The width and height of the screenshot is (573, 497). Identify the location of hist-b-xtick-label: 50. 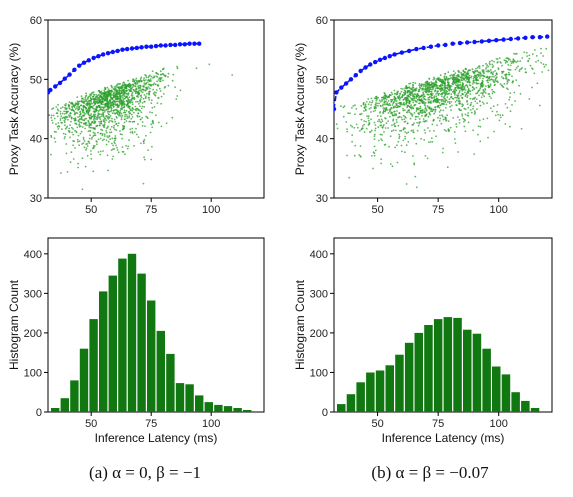
(377, 424).